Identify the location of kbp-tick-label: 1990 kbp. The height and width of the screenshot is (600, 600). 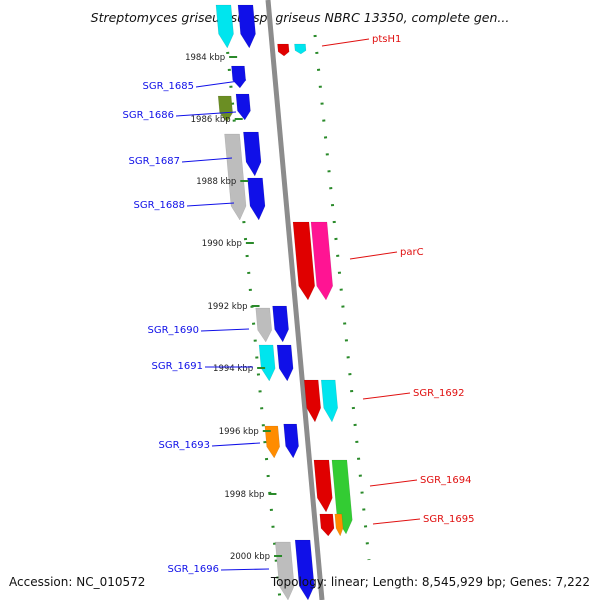
(222, 244).